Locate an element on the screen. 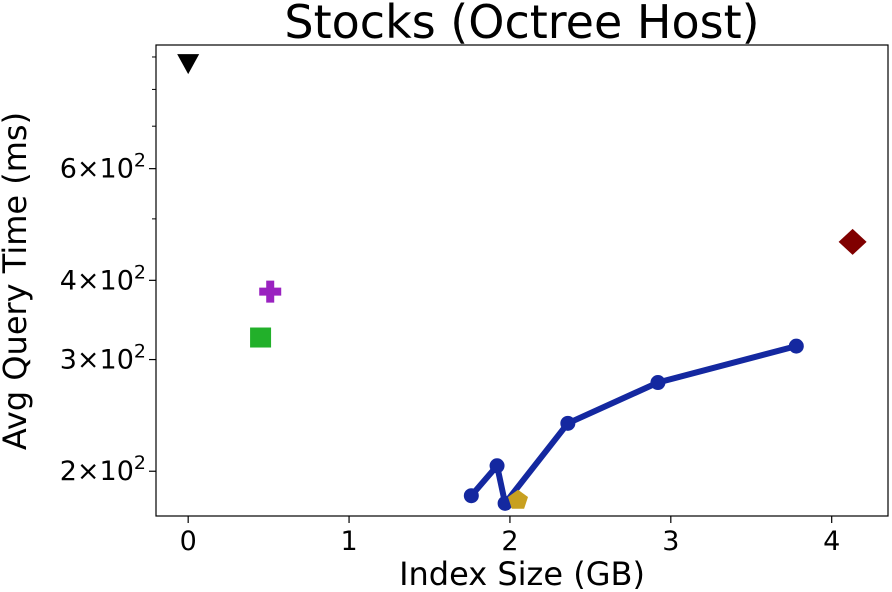 Image resolution: width=892 pixels, height=592 pixels. data-point-square is located at coordinates (261, 337).